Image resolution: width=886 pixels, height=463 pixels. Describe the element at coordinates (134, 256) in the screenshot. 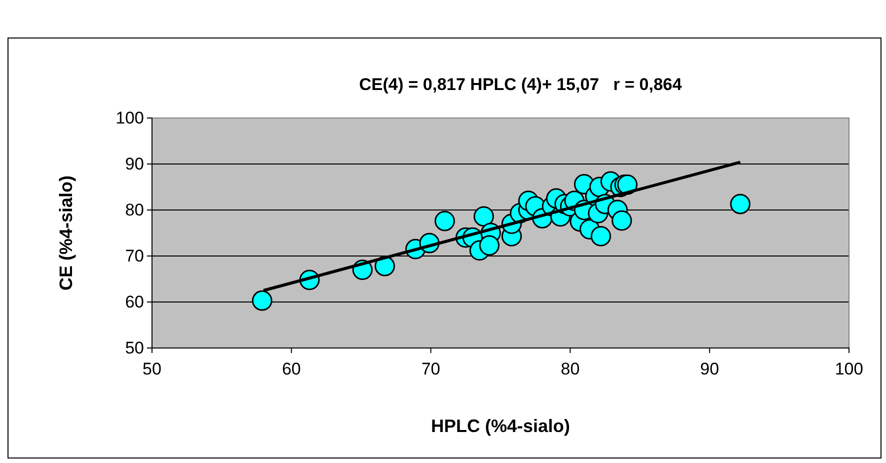

I see `y-tick-label: 70` at that location.